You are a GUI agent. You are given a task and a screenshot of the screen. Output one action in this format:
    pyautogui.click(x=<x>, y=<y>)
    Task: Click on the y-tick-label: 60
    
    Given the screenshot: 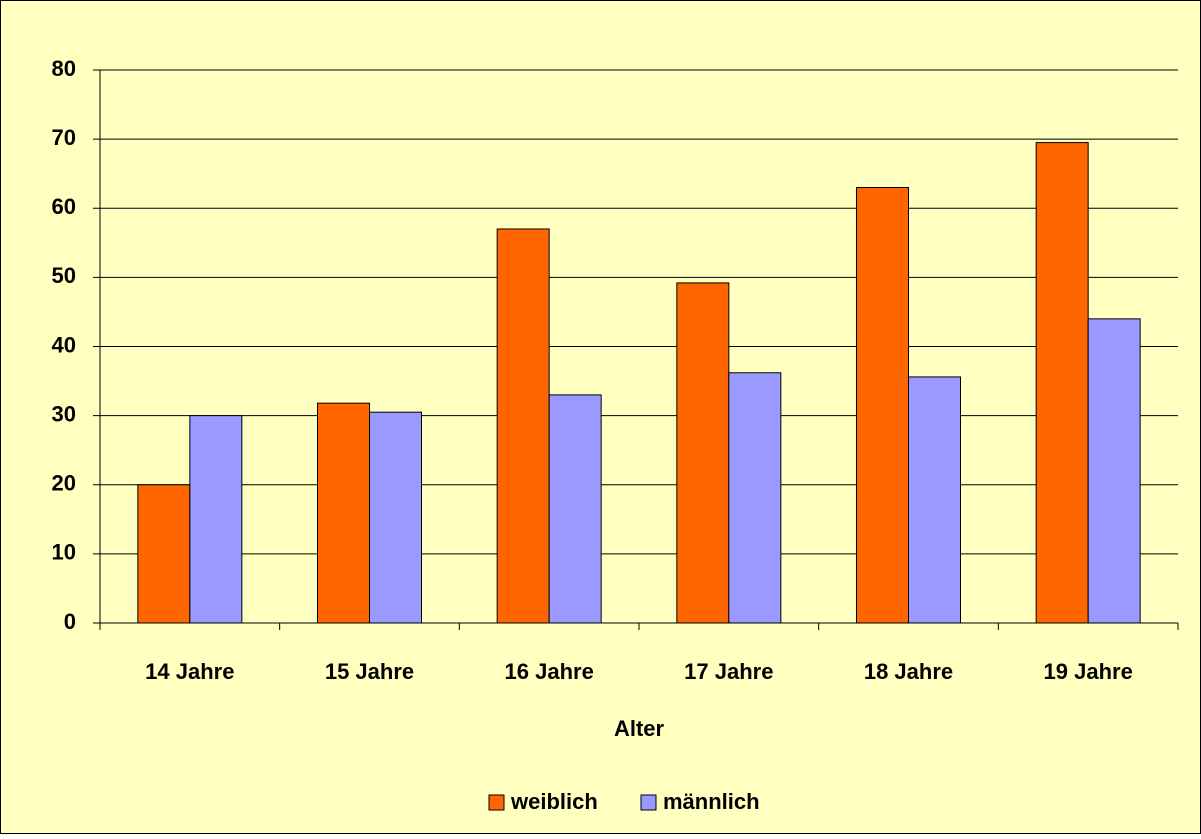 What is the action you would take?
    pyautogui.click(x=64, y=206)
    